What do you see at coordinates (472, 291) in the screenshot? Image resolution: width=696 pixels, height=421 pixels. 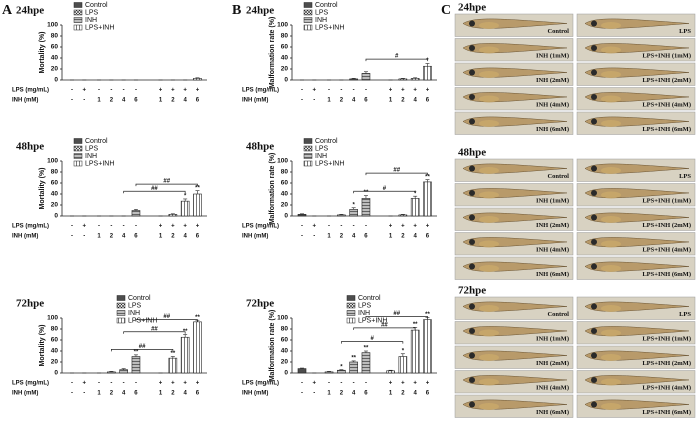 I see `section-title: 72hpe` at bounding box center [472, 291].